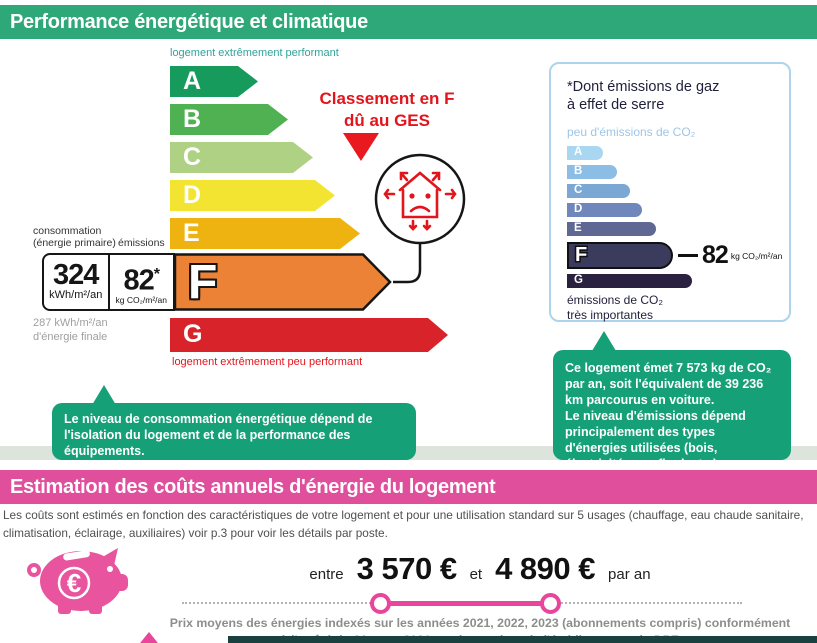 This screenshot has width=817, height=643. I want to click on energy-class-letter-d: D, so click(192, 195).